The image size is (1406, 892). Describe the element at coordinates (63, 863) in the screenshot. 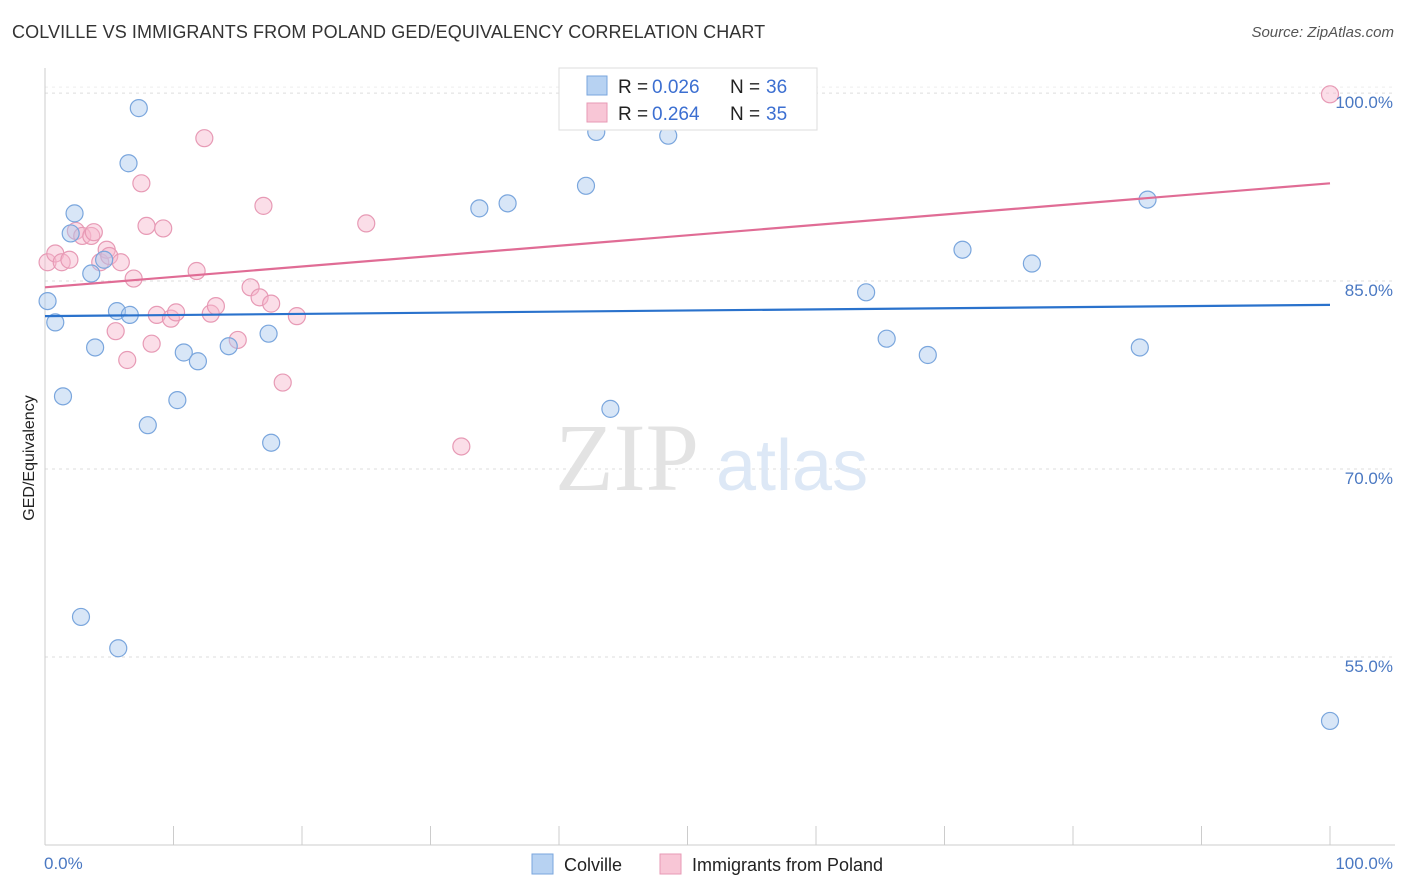

I see `x-tick-label-min: 0.0%` at that location.